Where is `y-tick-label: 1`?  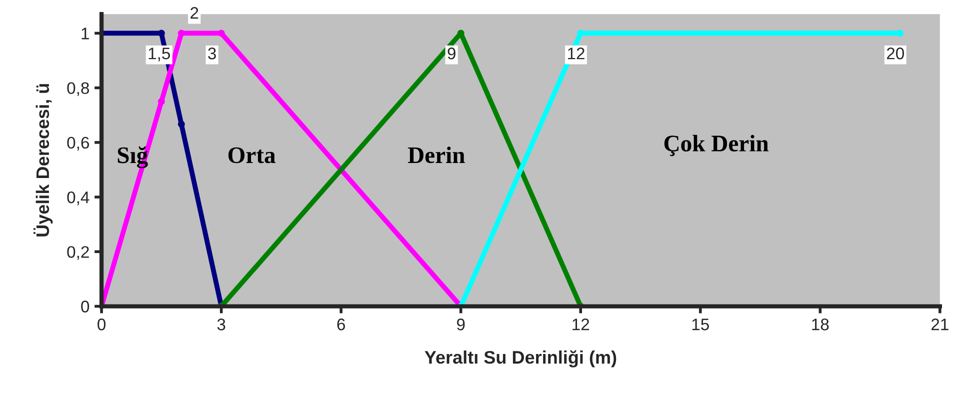 y-tick-label: 1 is located at coordinates (85, 34).